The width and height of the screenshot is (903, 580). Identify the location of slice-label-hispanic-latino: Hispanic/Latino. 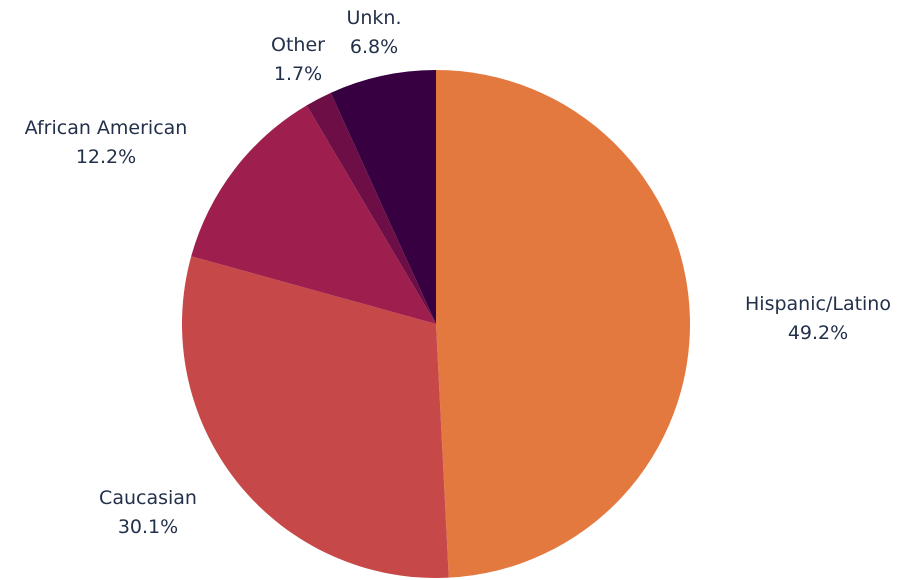
(818, 304).